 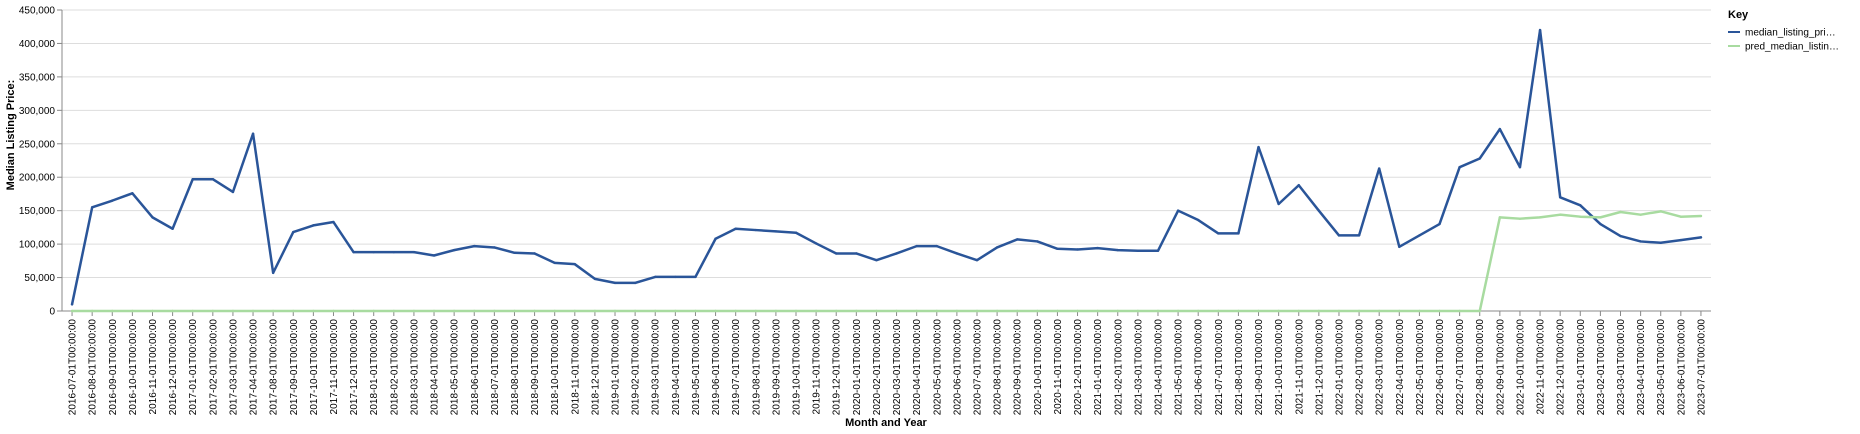 What do you see at coordinates (37, 44) in the screenshot?
I see `y-tick-label: 400,000` at bounding box center [37, 44].